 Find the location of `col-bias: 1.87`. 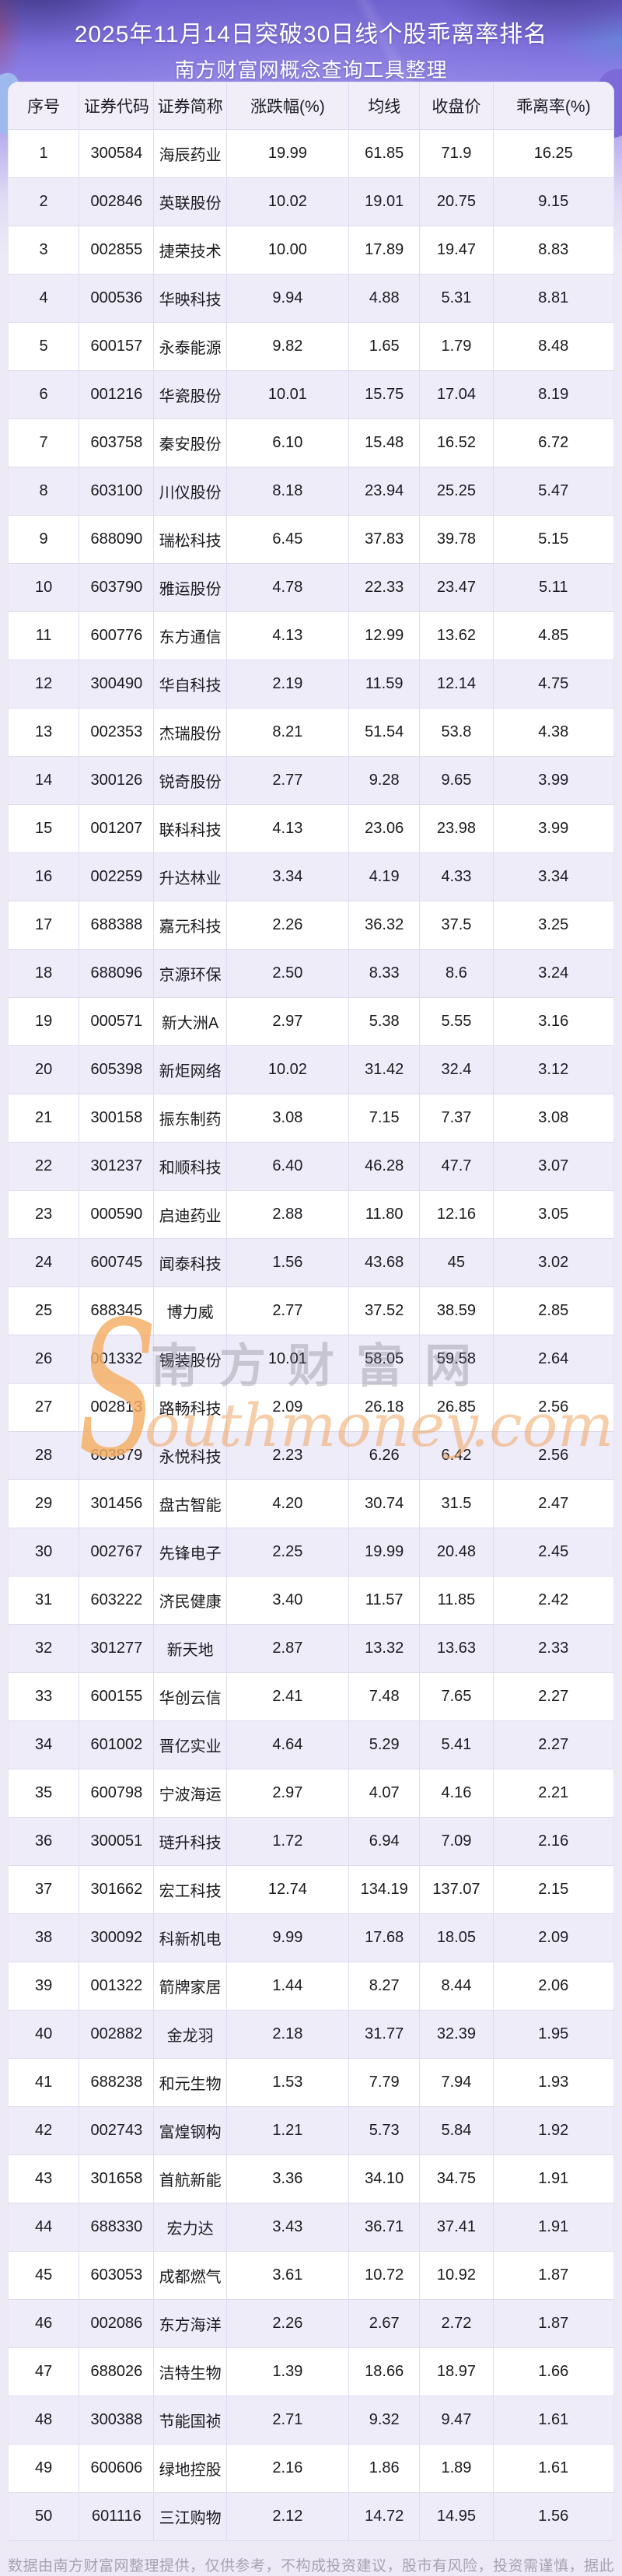

col-bias: 1.87 is located at coordinates (553, 2324).